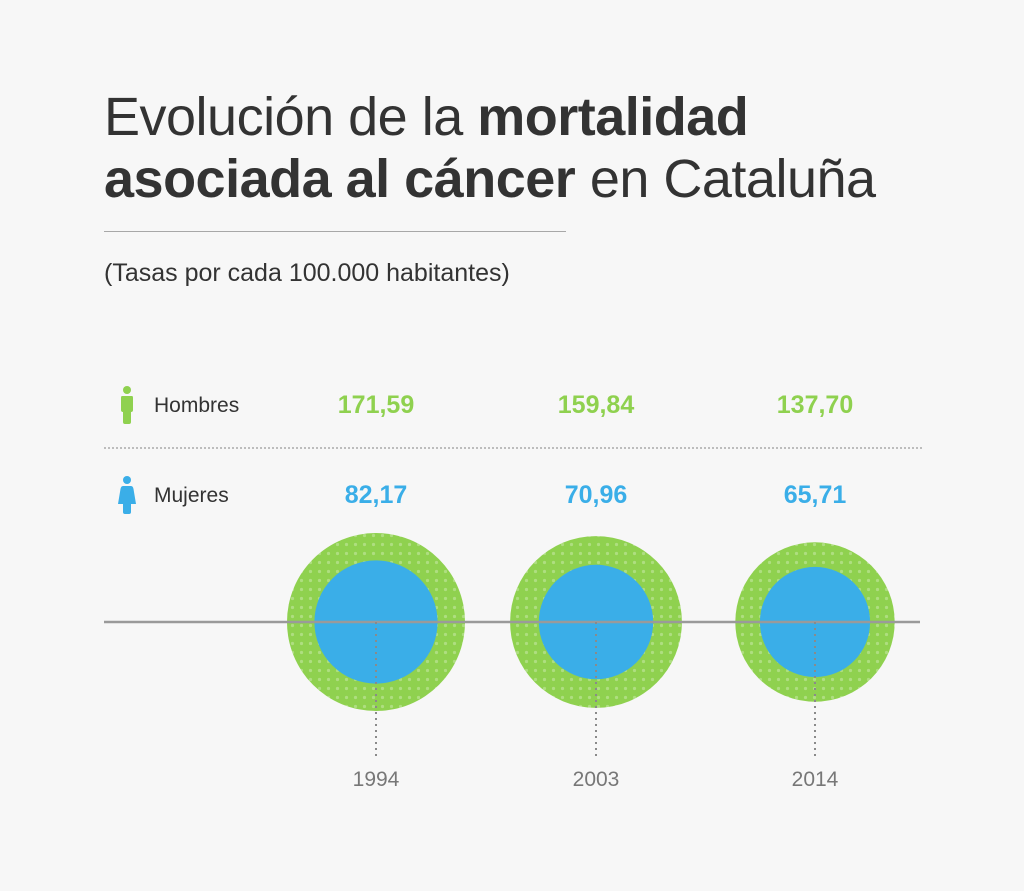 The height and width of the screenshot is (891, 1024). I want to click on year-label-2003: 2003, so click(596, 779).